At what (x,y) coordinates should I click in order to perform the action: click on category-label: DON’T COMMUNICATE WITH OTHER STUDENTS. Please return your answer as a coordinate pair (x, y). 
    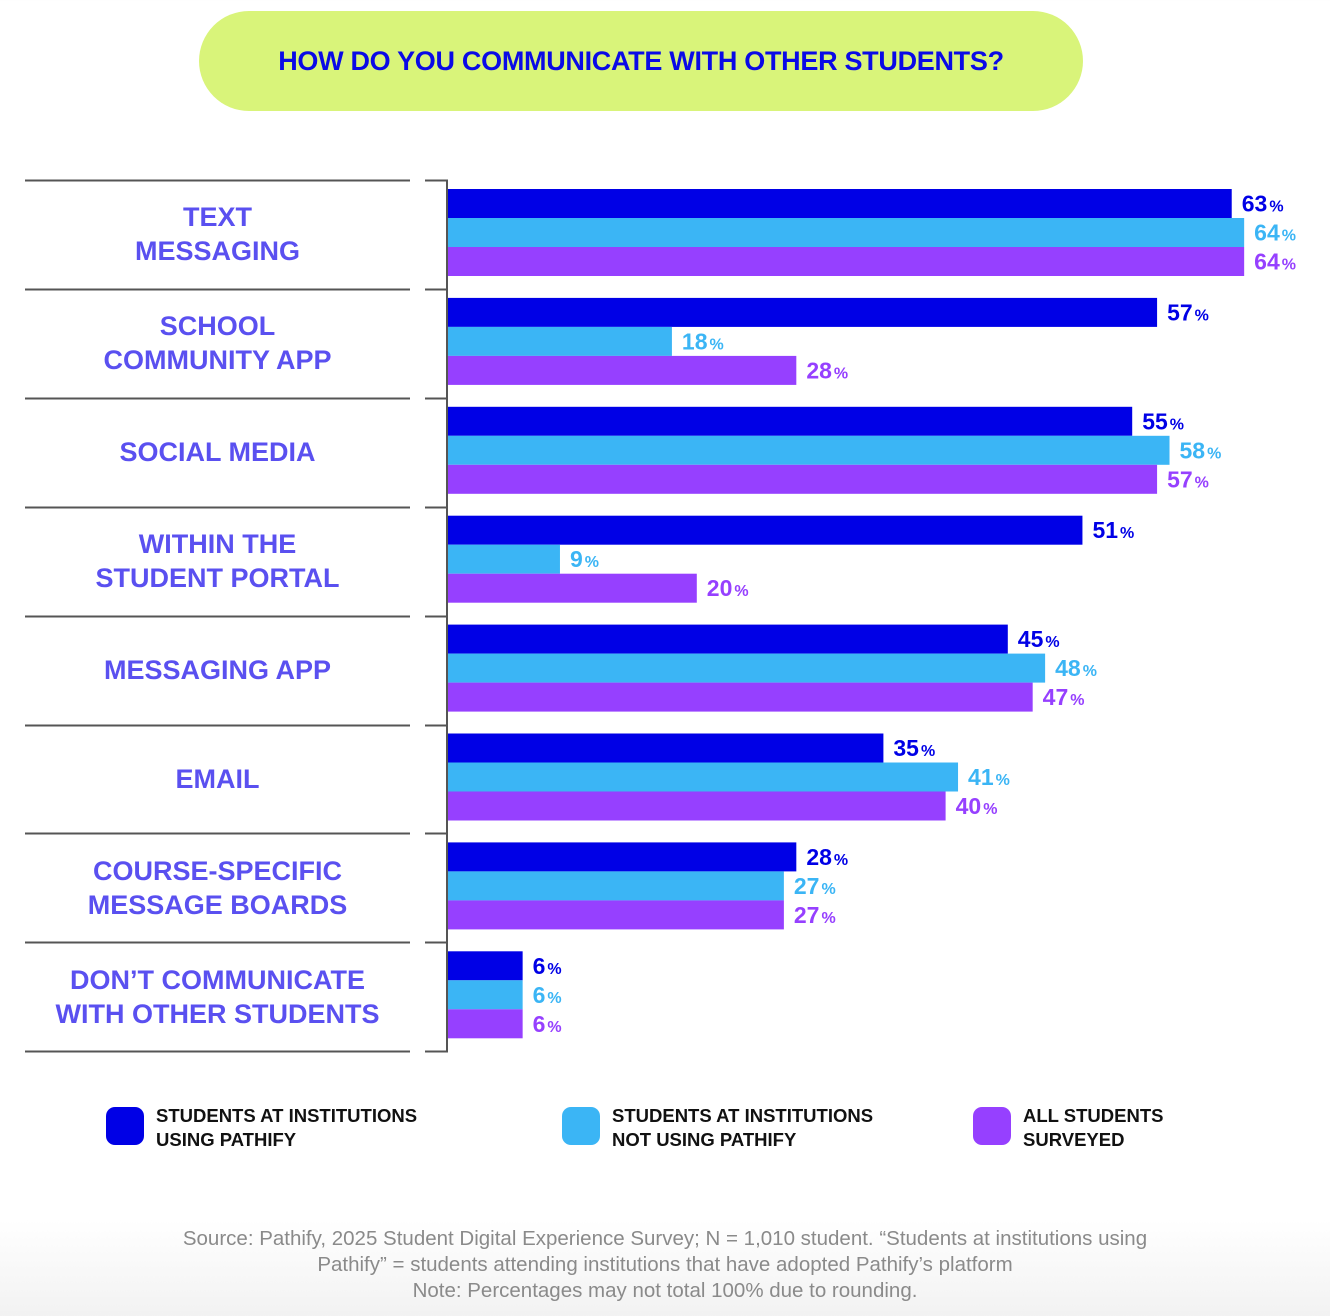
    Looking at the image, I should click on (217, 996).